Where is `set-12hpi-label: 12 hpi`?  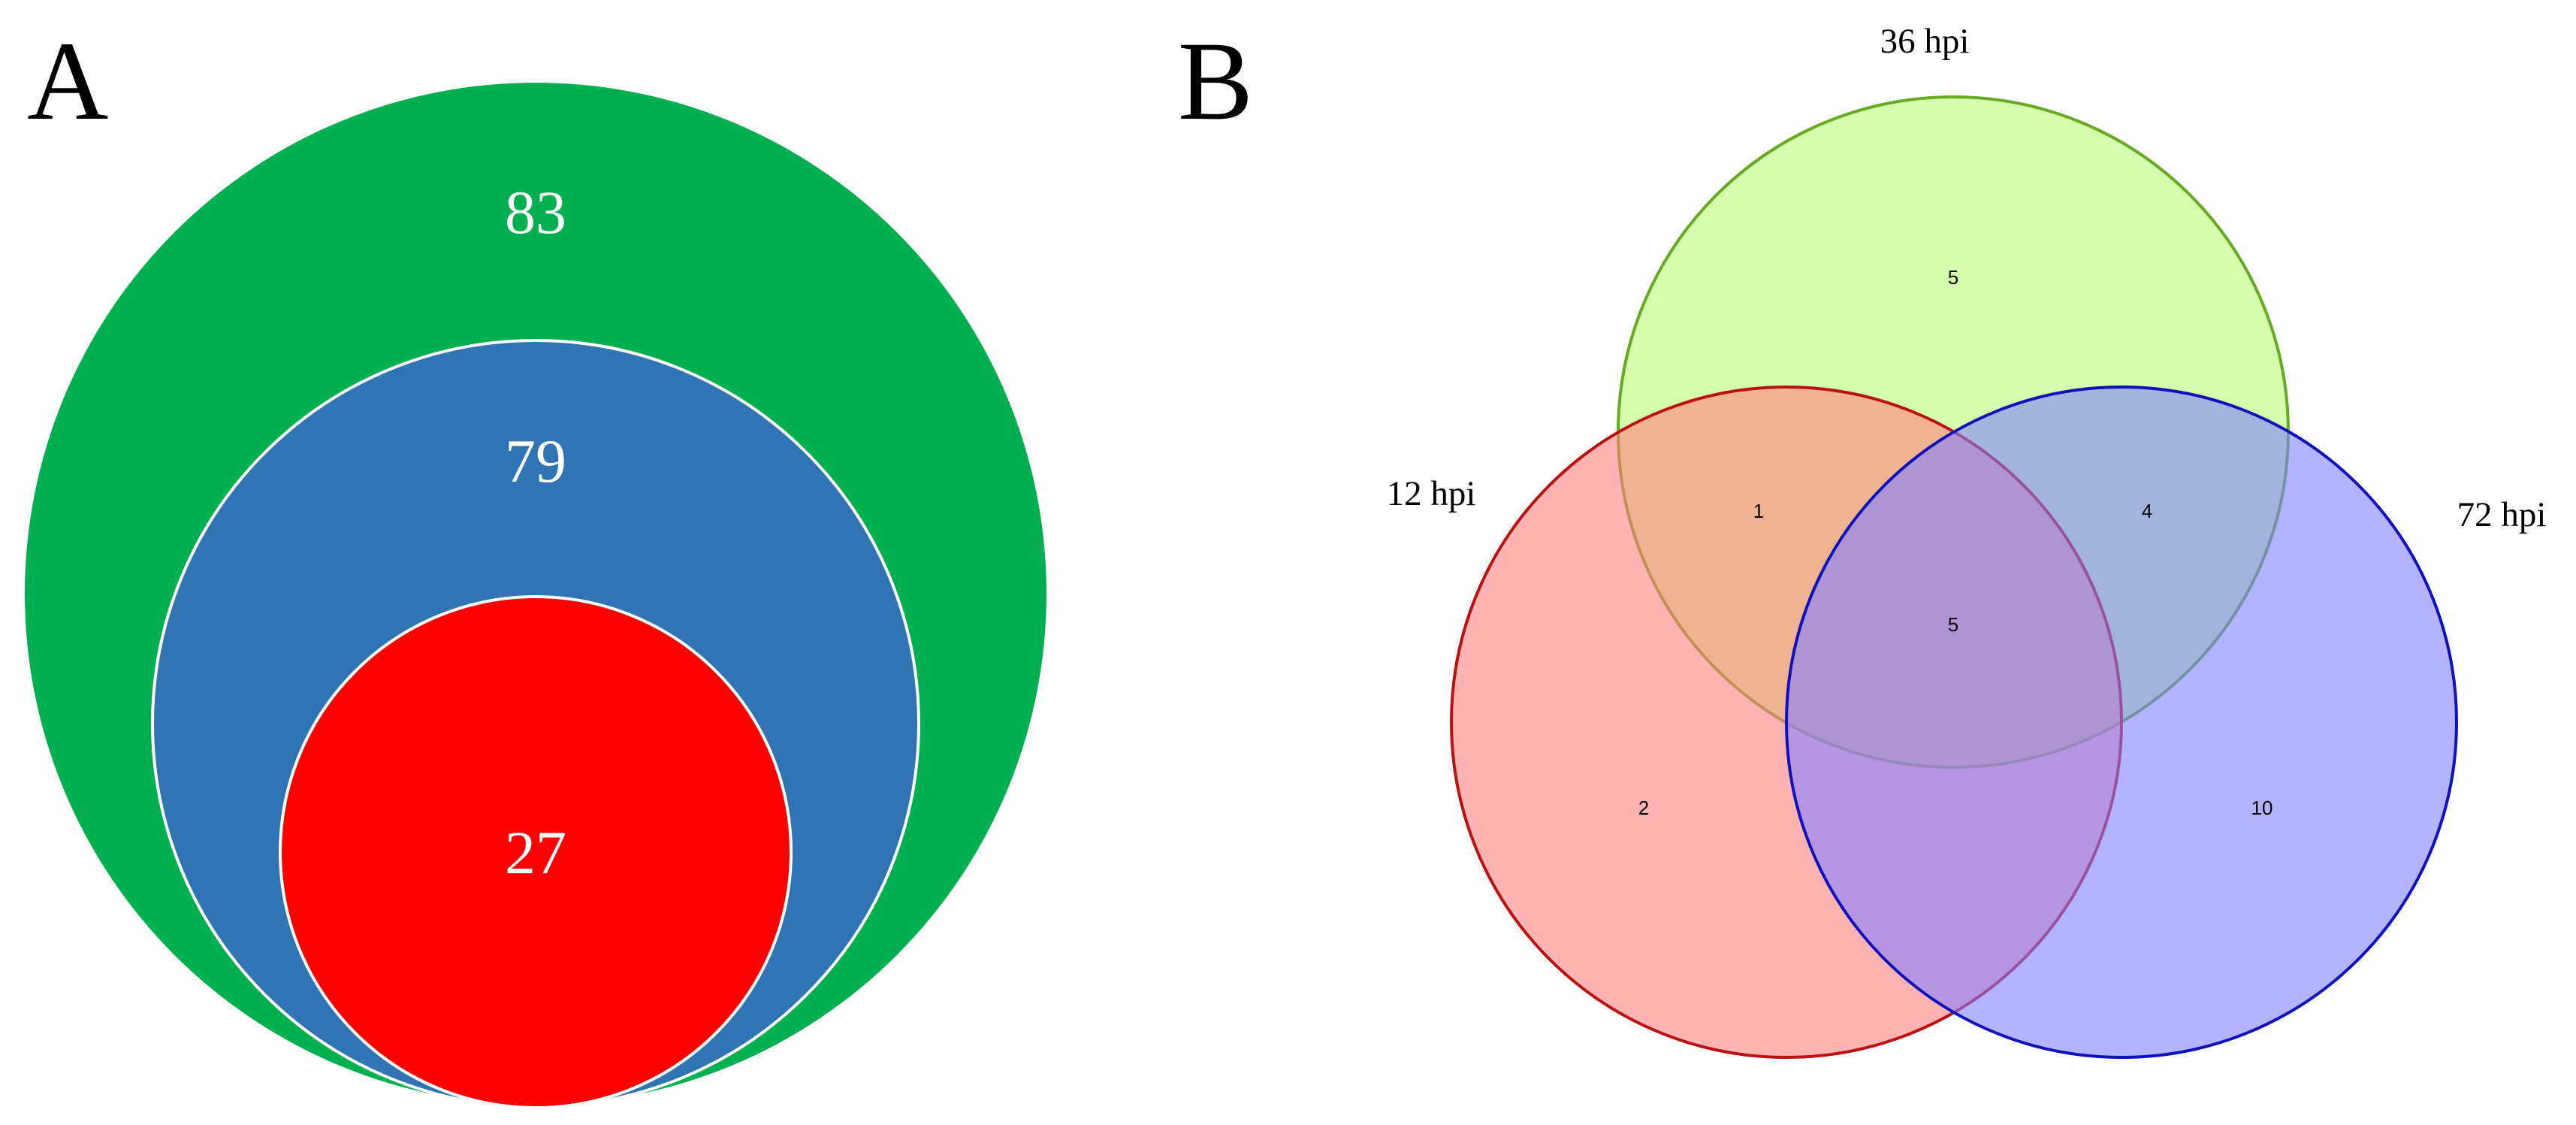
set-12hpi-label: 12 hpi is located at coordinates (1431, 493).